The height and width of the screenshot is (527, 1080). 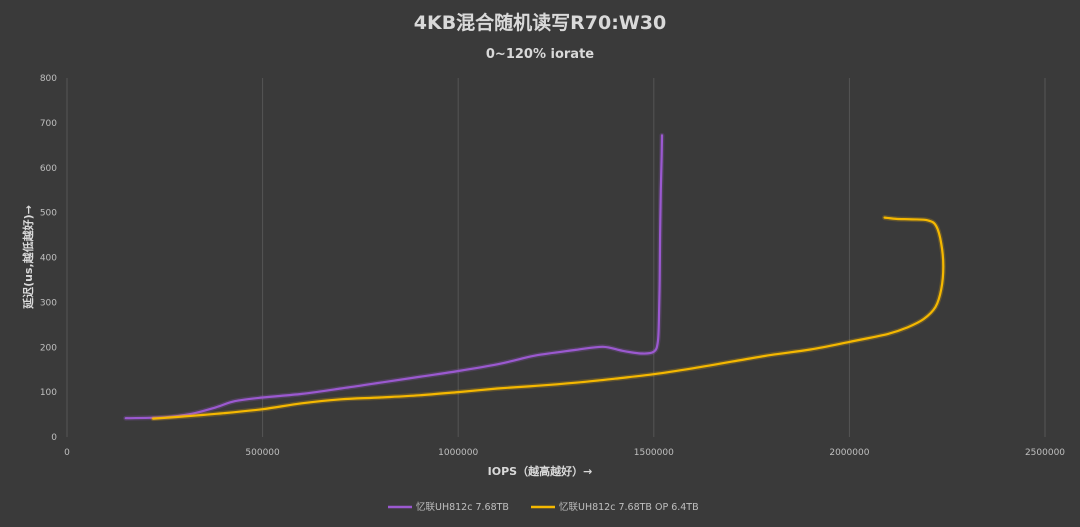 I want to click on x-tick-label: 1500000, so click(x=654, y=453).